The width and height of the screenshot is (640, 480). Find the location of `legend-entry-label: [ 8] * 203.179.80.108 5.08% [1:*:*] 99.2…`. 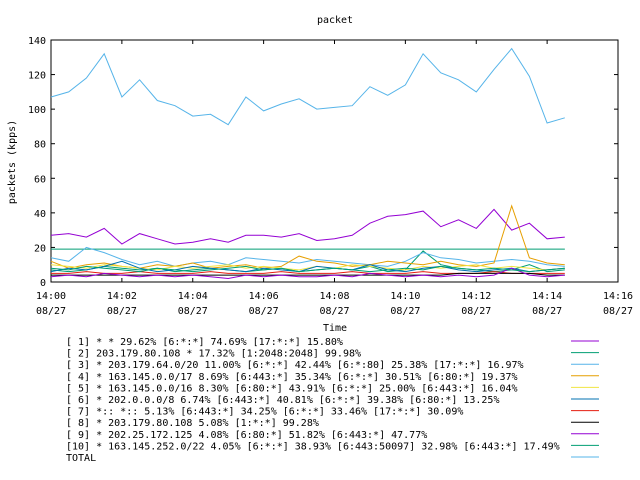

legend-entry-label: [ 8] * 203.179.80.108 5.08% [1:*:*] 99.2… is located at coordinates (192, 423).